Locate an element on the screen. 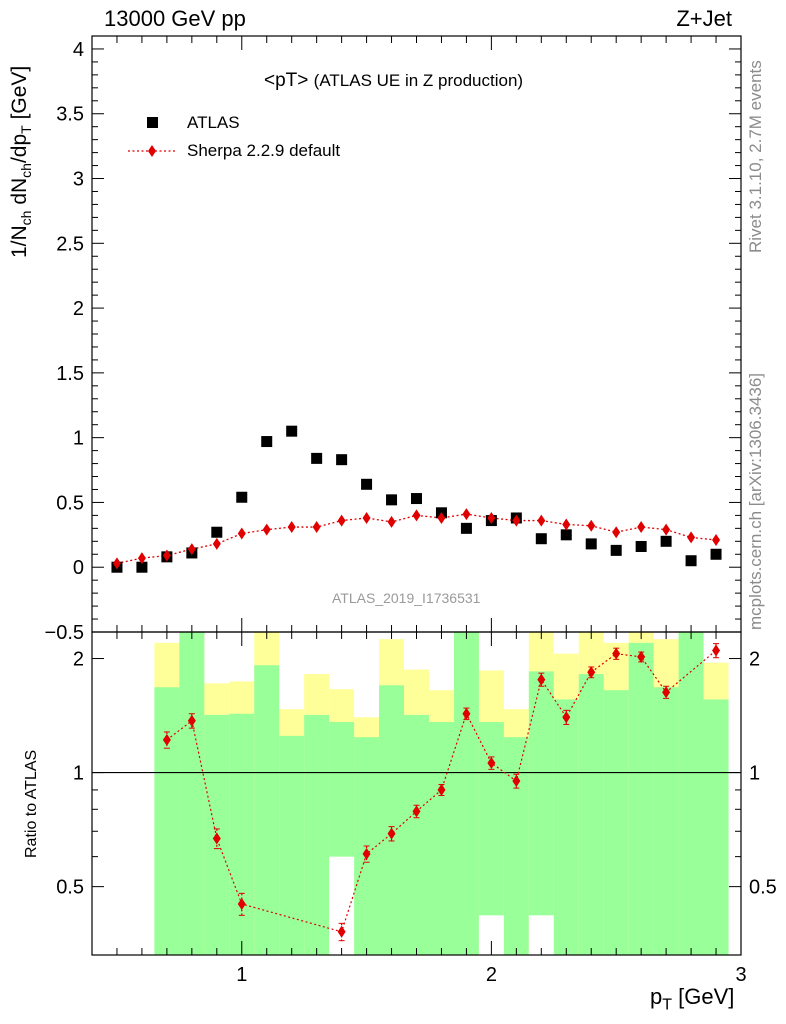  main-y-axis-label: 1/Nch dNch/dpT [GeV] is located at coordinates (21, 162).